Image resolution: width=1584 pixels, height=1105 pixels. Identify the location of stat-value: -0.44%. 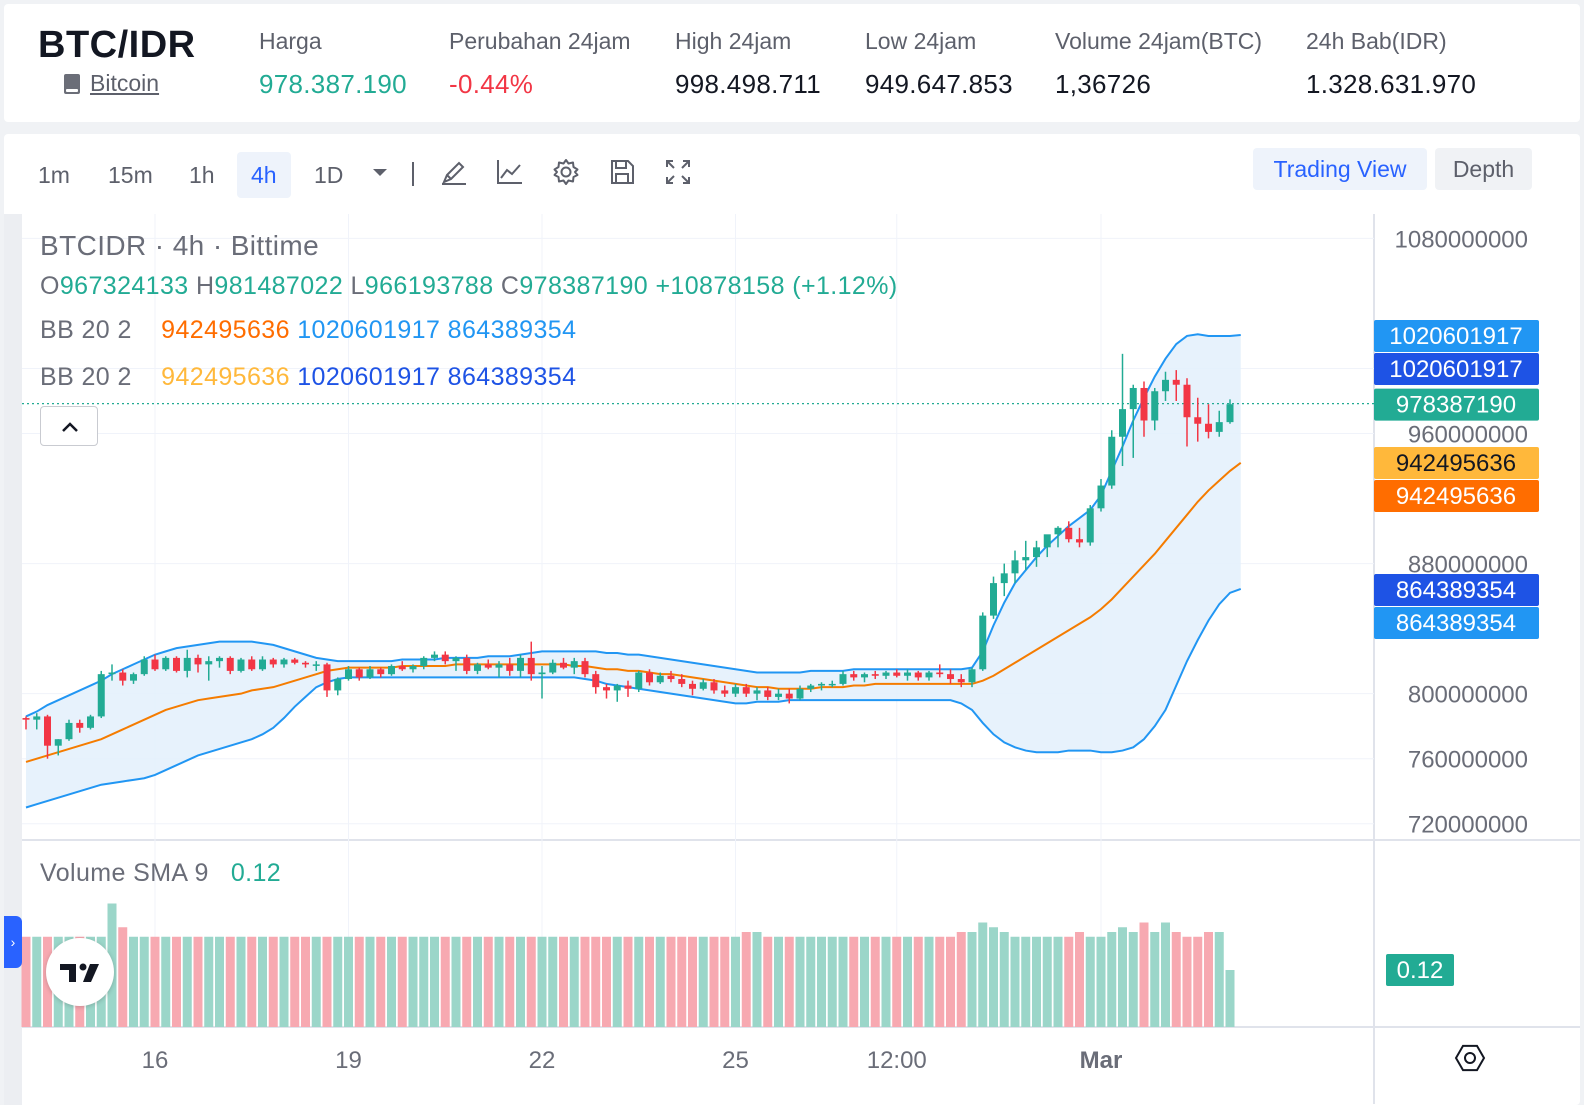
(491, 84).